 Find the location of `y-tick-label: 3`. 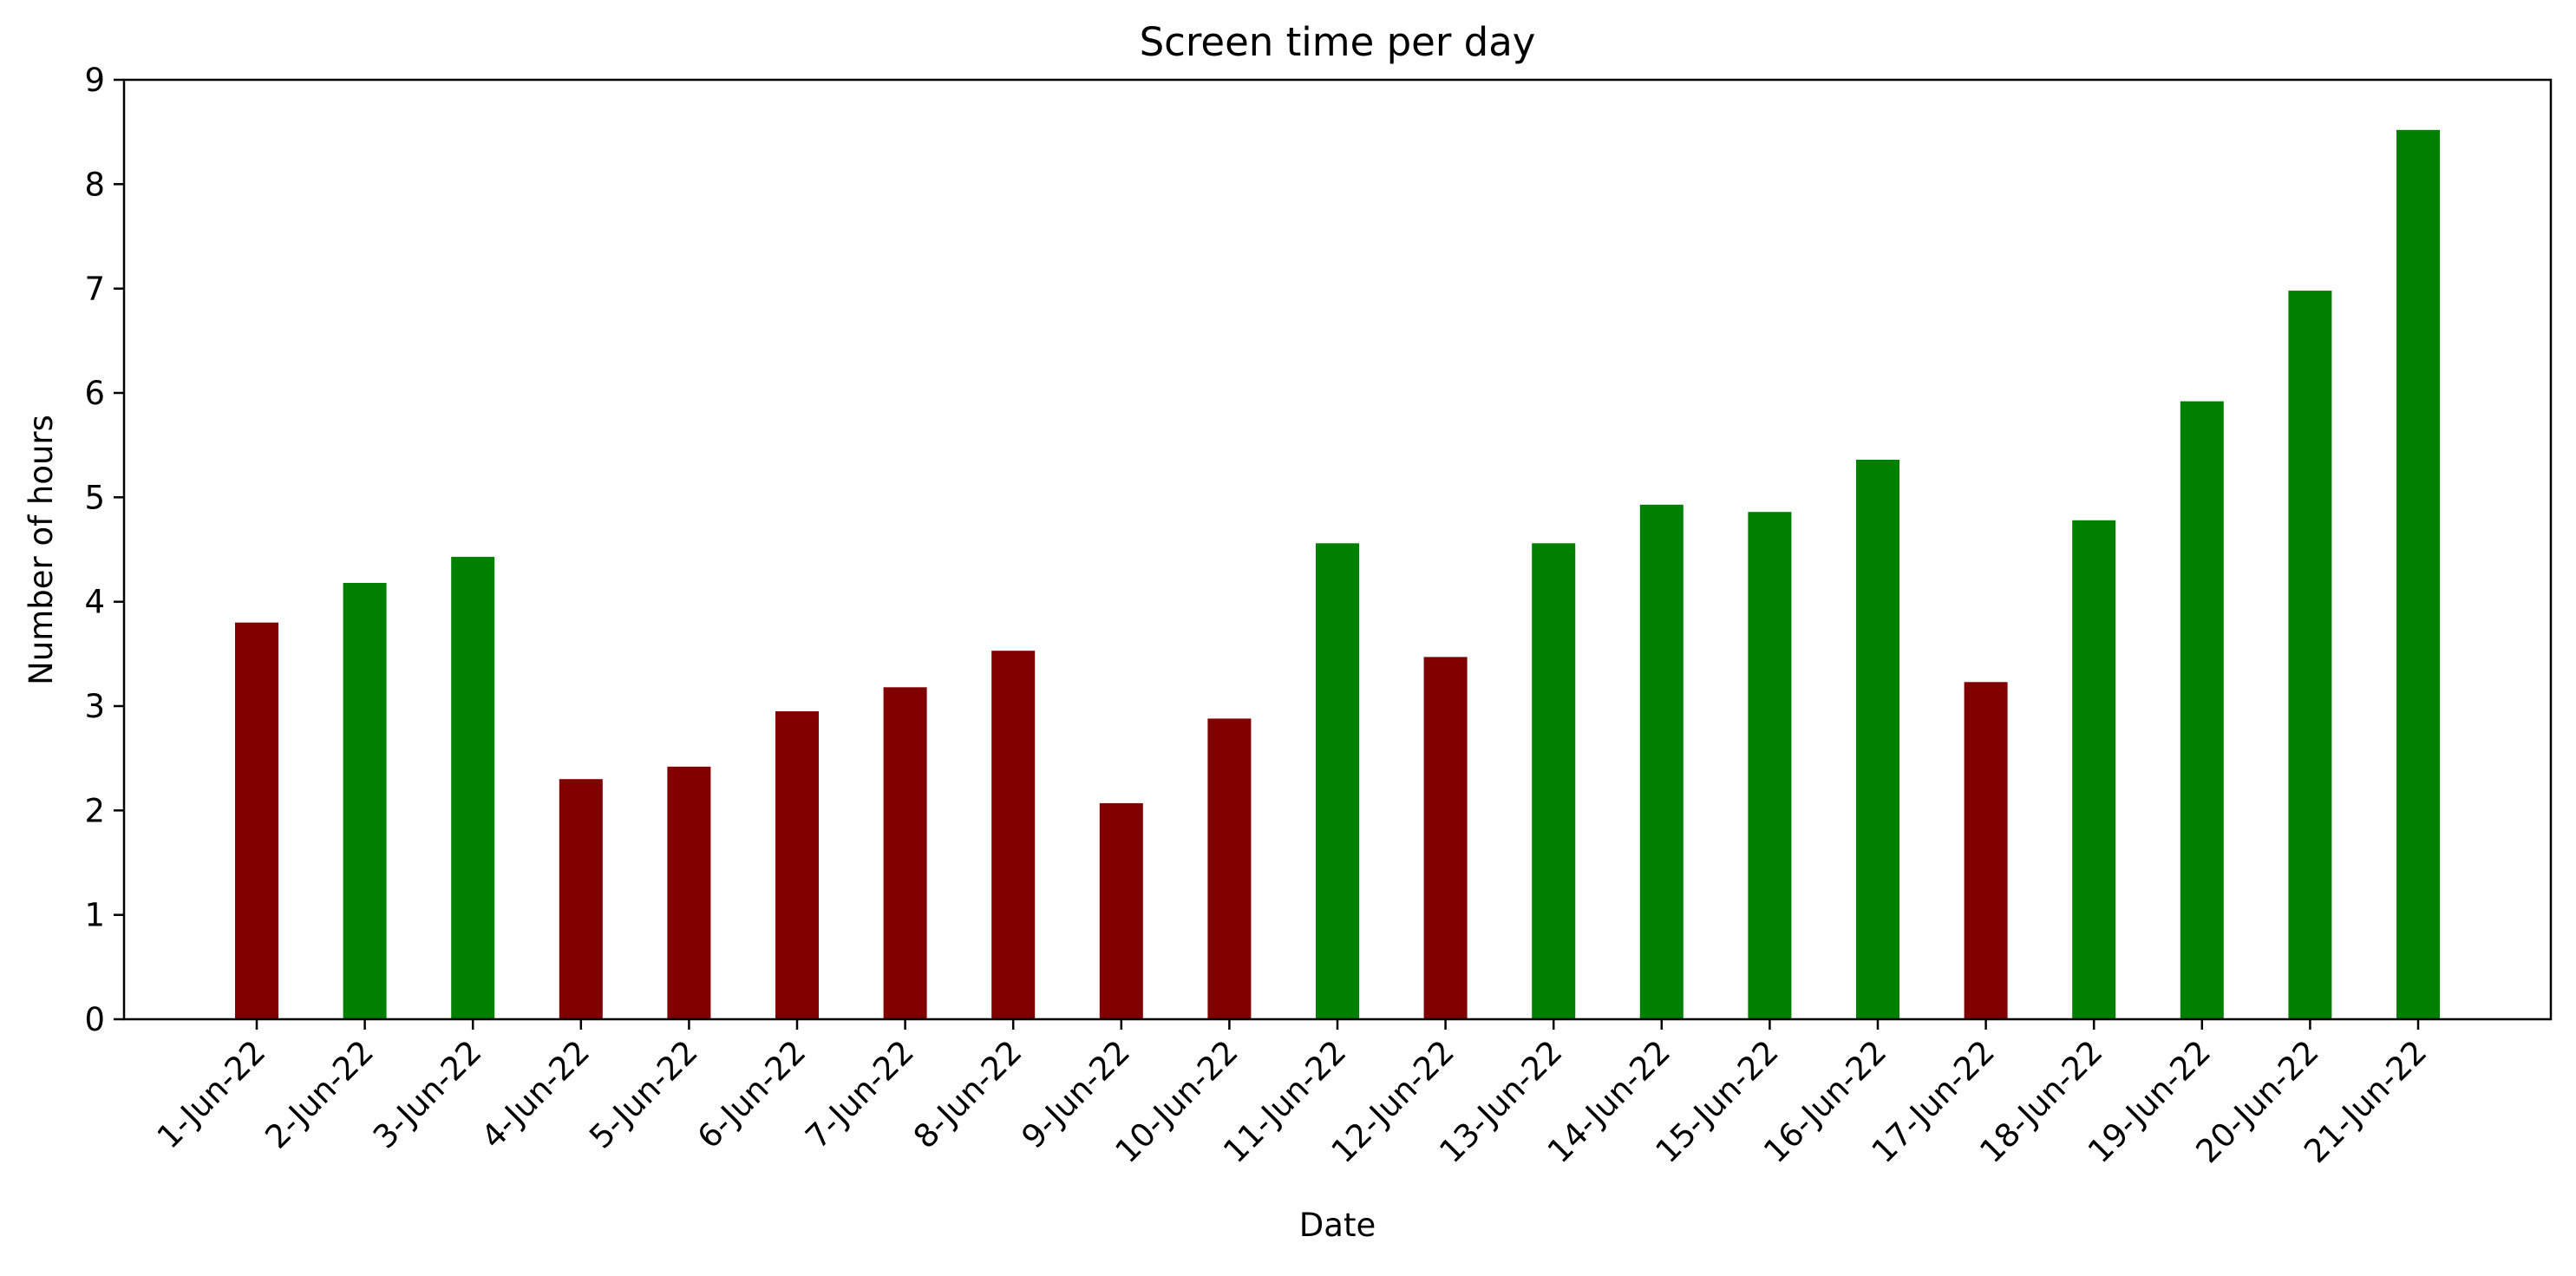

y-tick-label: 3 is located at coordinates (94, 706).